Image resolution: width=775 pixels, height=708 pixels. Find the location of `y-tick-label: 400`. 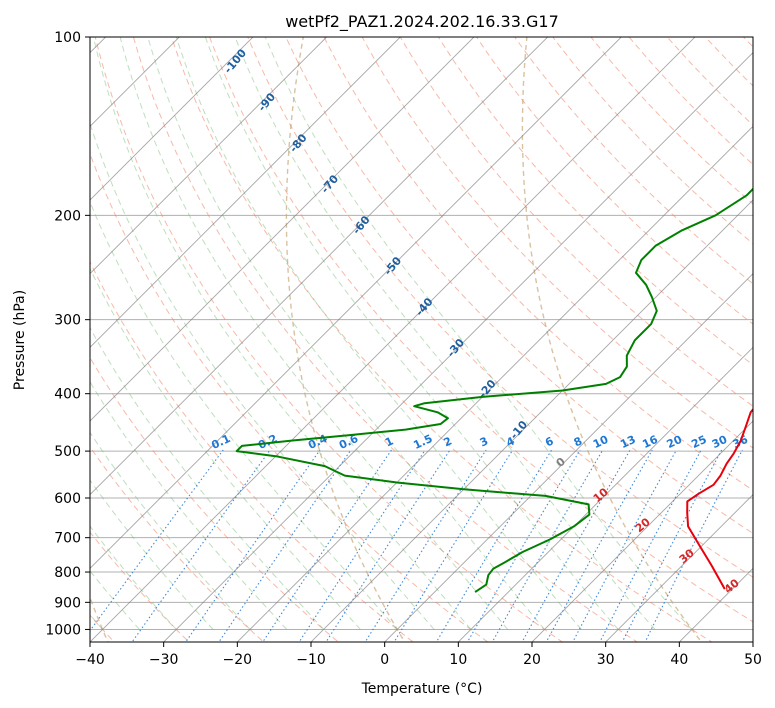

y-tick-label: 400 is located at coordinates (67, 395).